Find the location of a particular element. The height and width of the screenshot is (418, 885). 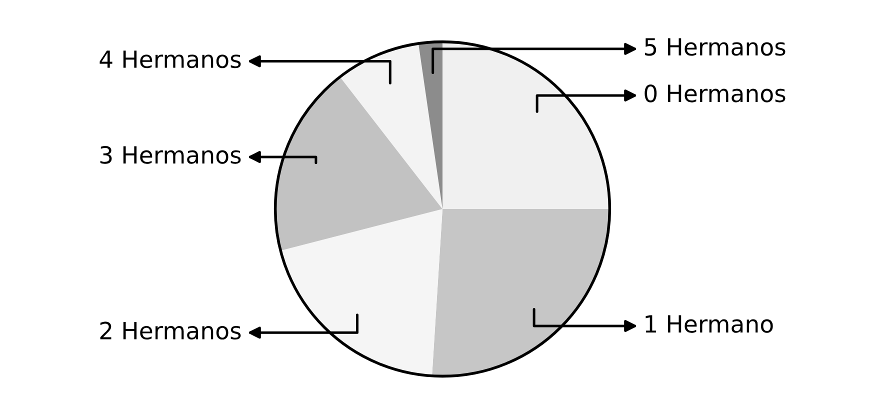

slice-label: 3 Hermanos is located at coordinates (170, 155).